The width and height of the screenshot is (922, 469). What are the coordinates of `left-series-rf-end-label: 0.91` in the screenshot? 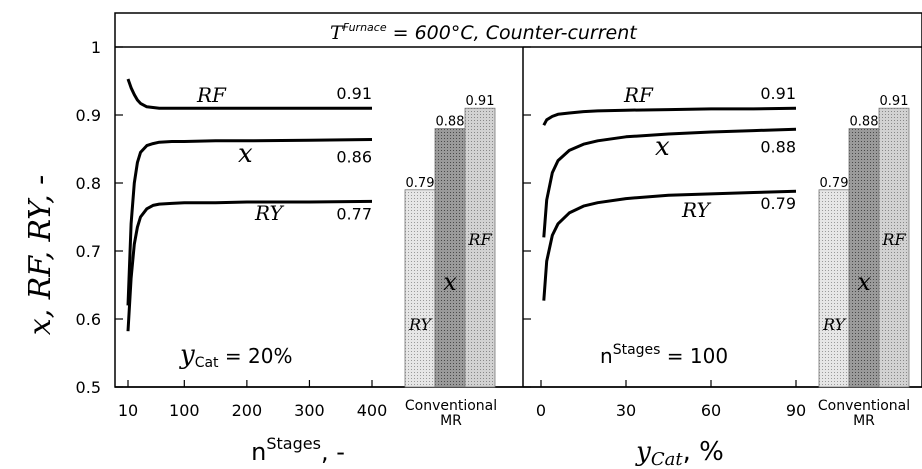 It's located at (354, 93).